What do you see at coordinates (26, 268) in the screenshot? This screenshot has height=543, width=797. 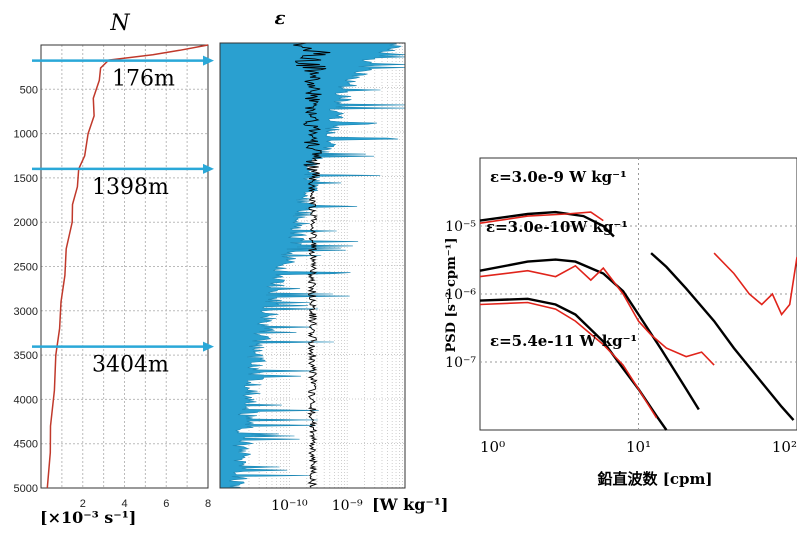 I see `n-y-tick-label: 2500` at bounding box center [26, 268].